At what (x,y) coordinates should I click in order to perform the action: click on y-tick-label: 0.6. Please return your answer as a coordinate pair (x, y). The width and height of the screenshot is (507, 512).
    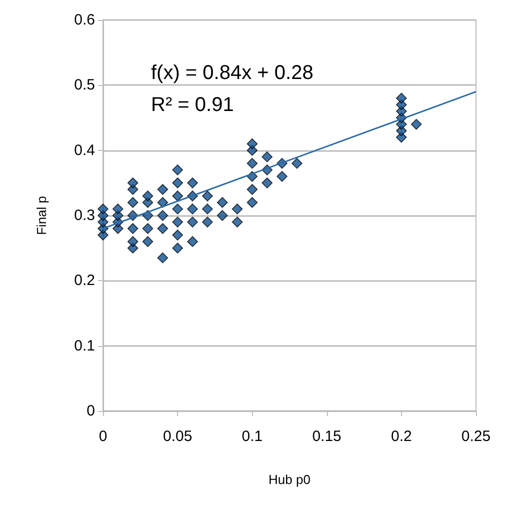
    Looking at the image, I should click on (84, 20).